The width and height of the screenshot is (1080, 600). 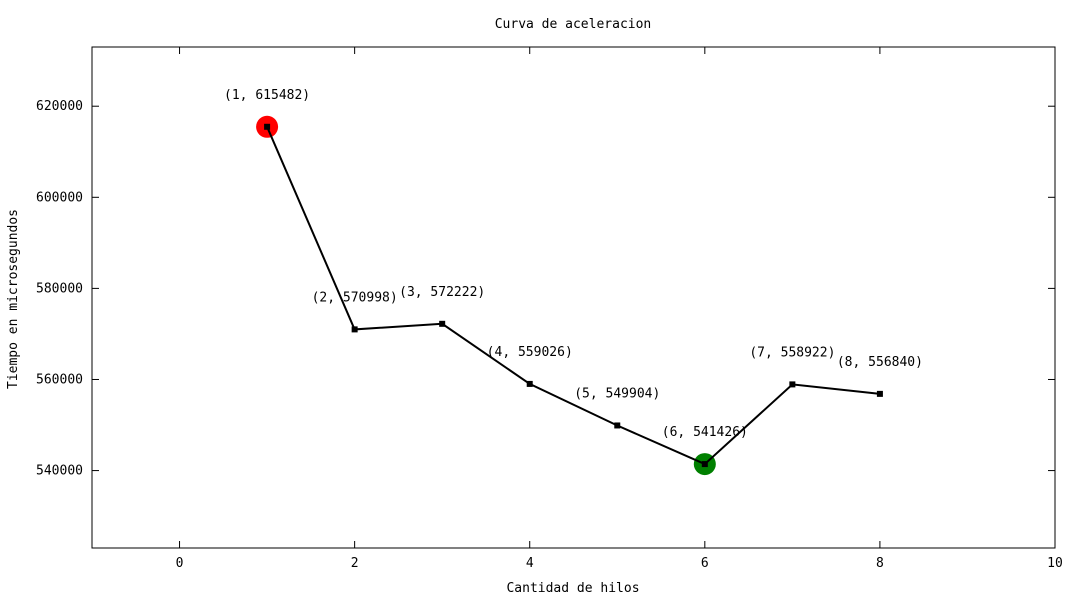 I want to click on x-tick-label: 8, so click(x=880, y=563).